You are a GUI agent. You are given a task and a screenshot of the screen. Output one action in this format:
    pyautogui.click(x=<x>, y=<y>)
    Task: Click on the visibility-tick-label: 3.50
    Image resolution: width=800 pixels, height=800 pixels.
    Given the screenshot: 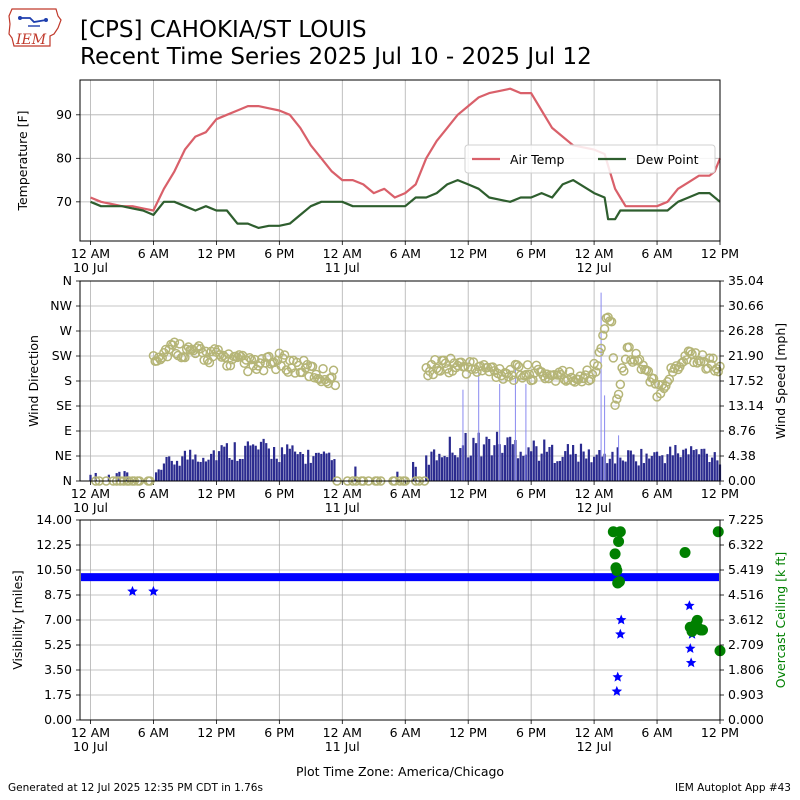 What is the action you would take?
    pyautogui.click(x=58, y=669)
    